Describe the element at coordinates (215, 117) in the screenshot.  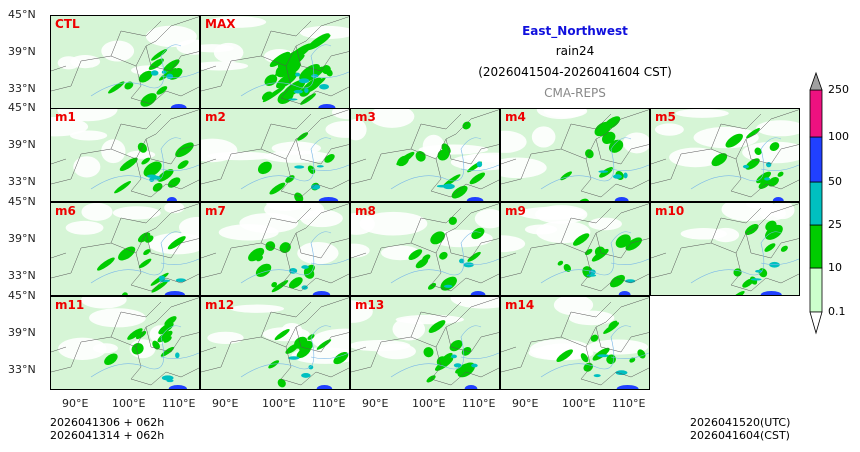
I see `panel-label: m2` at that location.